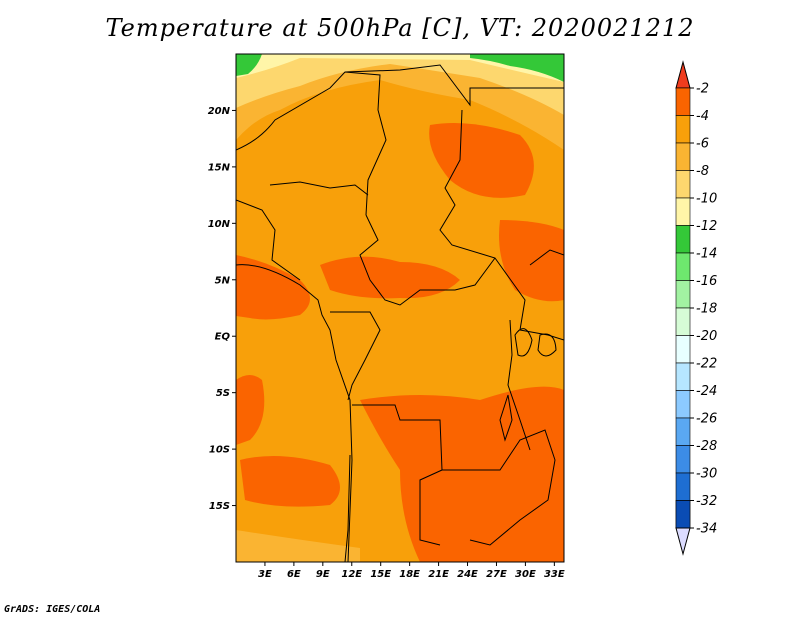  I want to click on colorbar-label: -20, so click(706, 336).